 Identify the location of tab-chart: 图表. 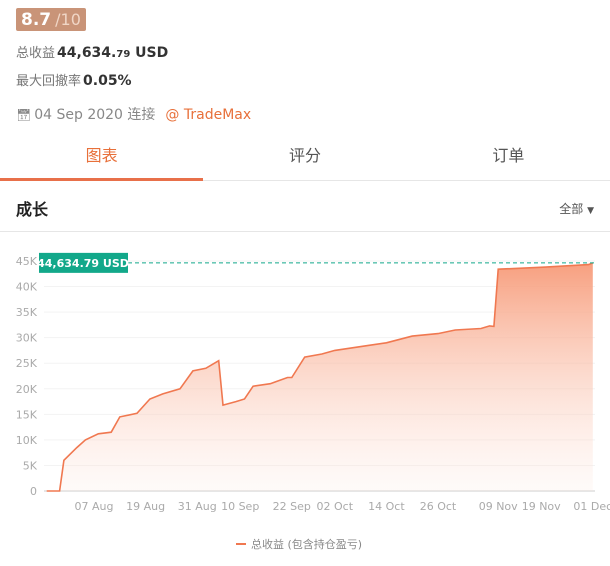
(102, 159).